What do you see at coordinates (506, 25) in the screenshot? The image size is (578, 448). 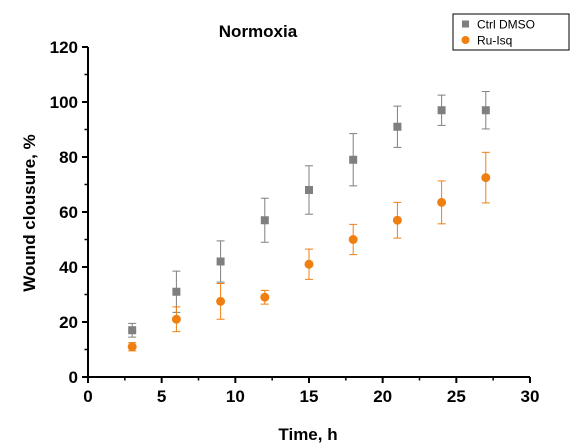 I see `legend-label: Ctrl DMSO` at bounding box center [506, 25].